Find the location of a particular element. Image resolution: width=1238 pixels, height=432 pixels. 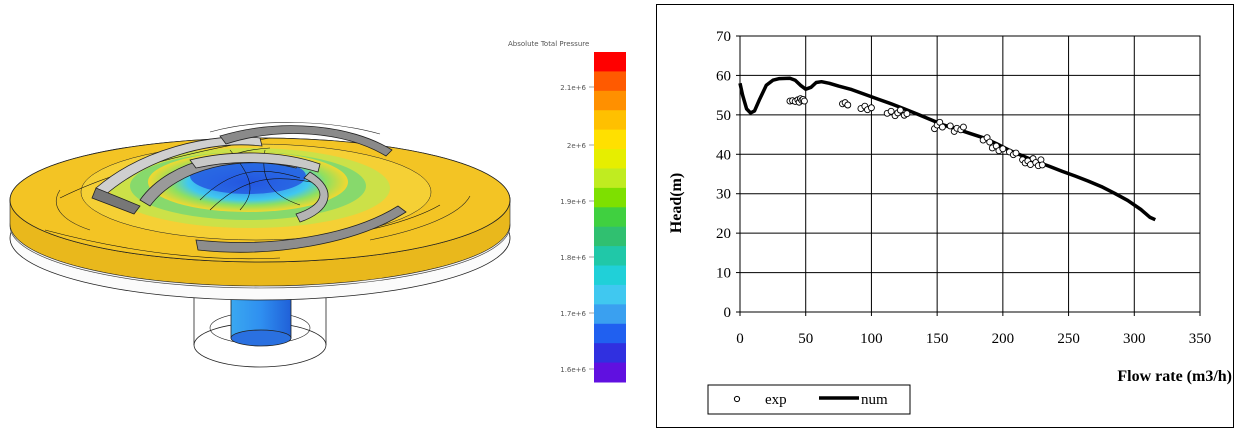

legend-num-label: num is located at coordinates (874, 400).